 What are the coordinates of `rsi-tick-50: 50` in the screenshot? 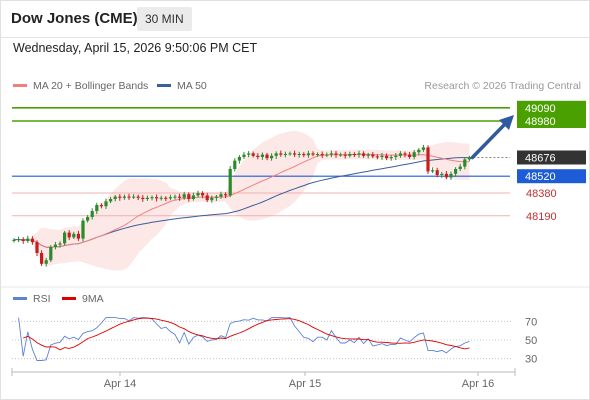 It's located at (531, 341).